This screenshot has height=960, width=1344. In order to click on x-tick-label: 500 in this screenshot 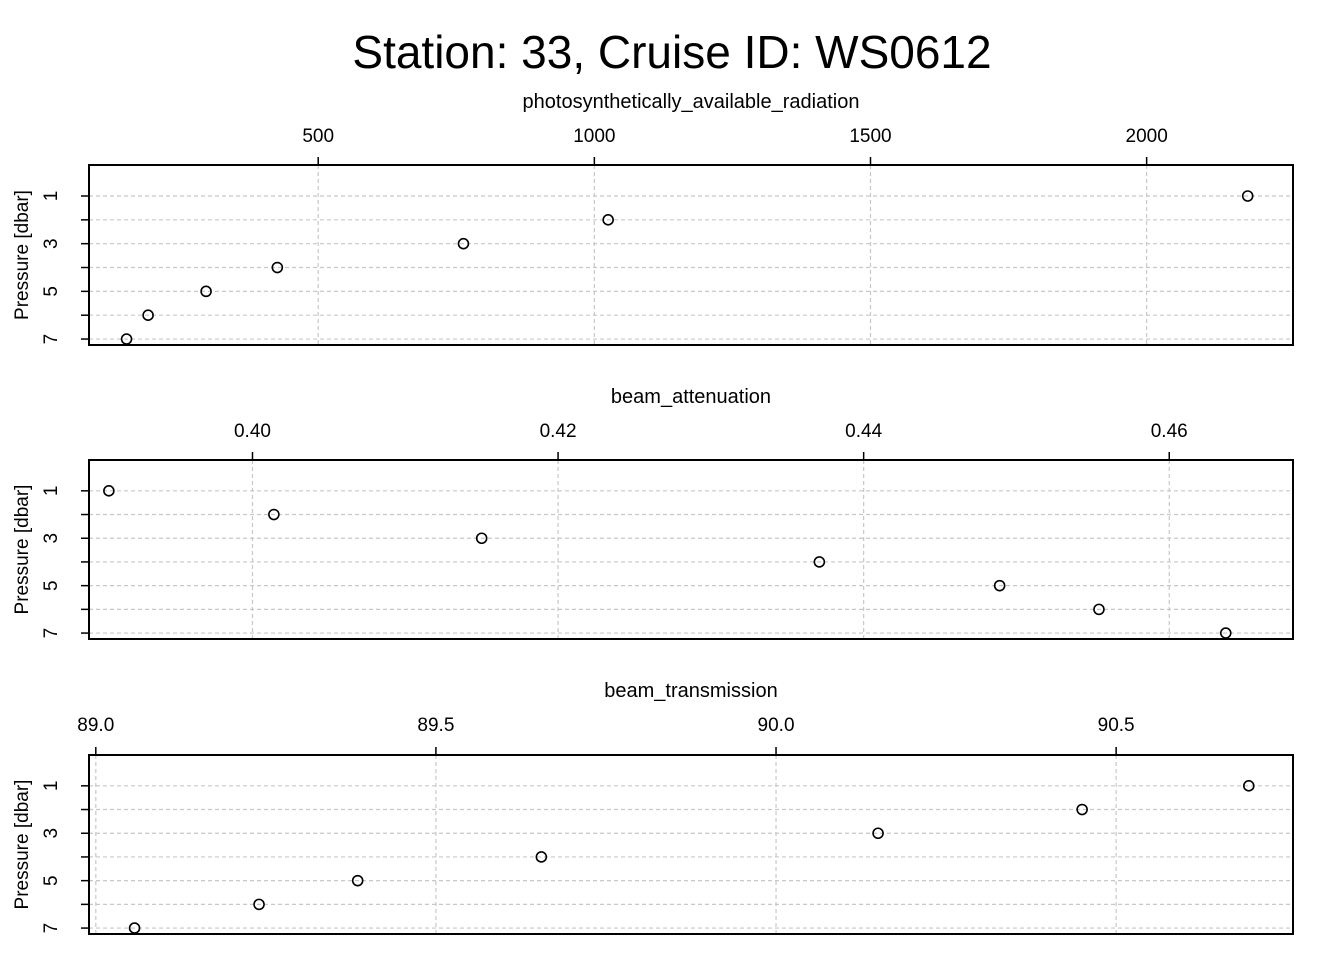, I will do `click(318, 136)`.